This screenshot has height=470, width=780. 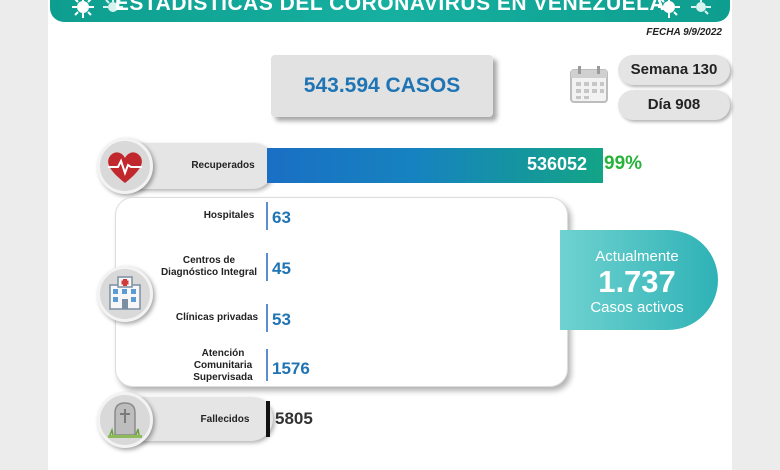 I want to click on week-badge: Semana 130, so click(x=674, y=70).